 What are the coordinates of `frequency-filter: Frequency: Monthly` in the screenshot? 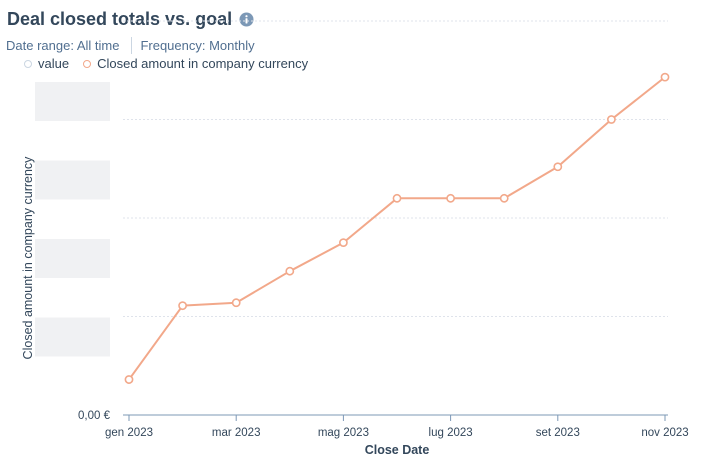 It's located at (197, 45).